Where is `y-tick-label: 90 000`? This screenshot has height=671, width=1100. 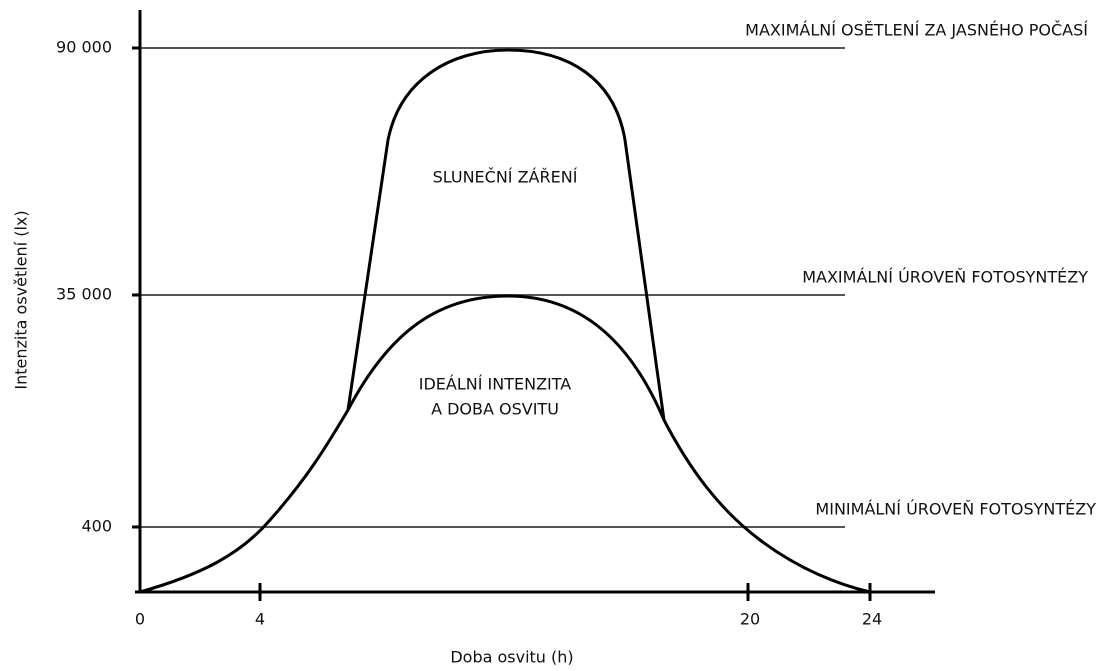 y-tick-label: 90 000 is located at coordinates (84, 47).